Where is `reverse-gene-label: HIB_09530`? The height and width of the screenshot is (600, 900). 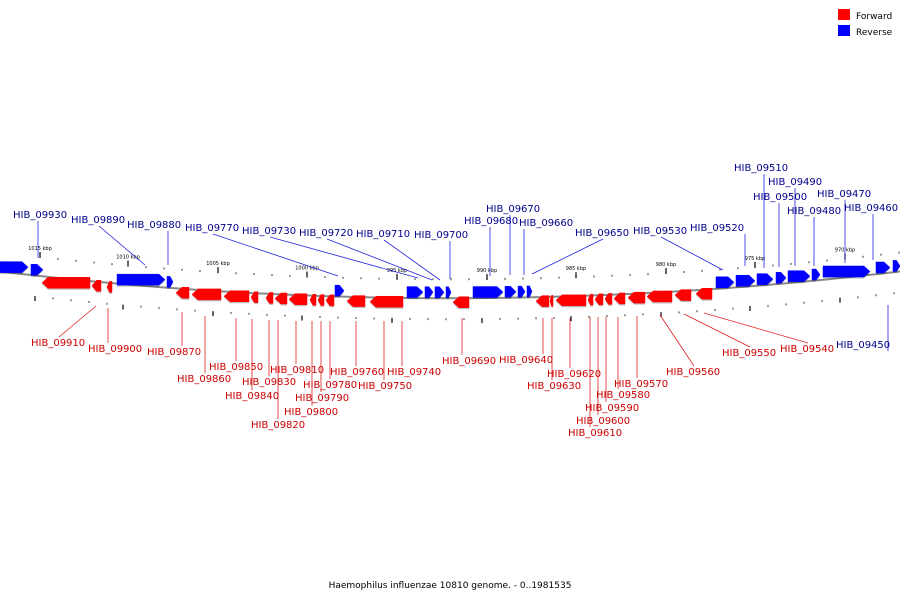
reverse-gene-label: HIB_09530 is located at coordinates (660, 231).